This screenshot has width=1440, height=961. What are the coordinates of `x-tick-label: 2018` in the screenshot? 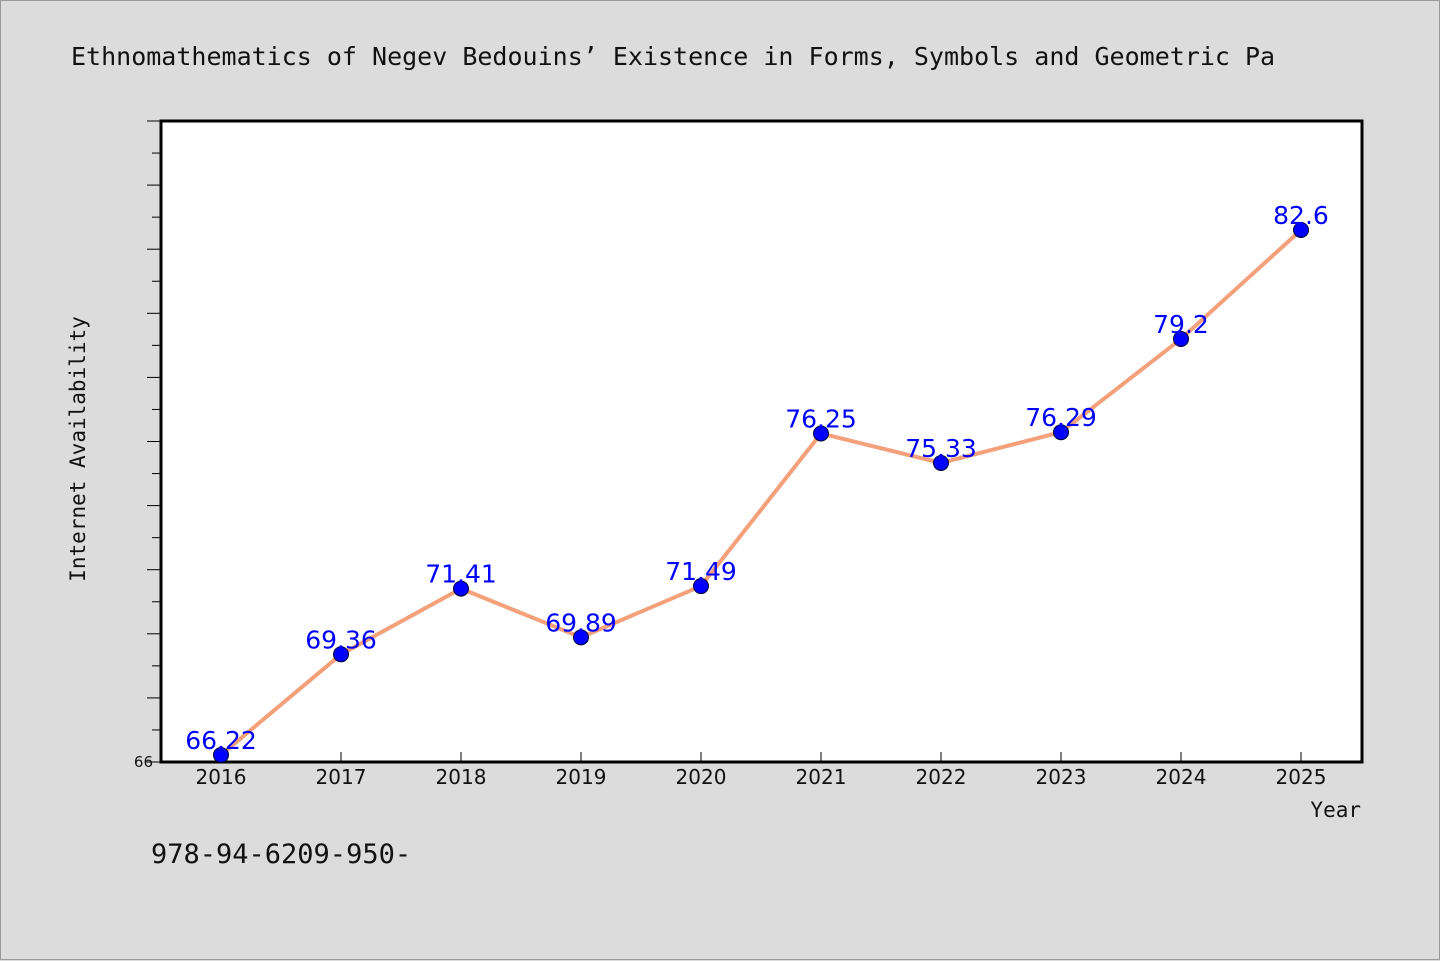 It's located at (461, 777).